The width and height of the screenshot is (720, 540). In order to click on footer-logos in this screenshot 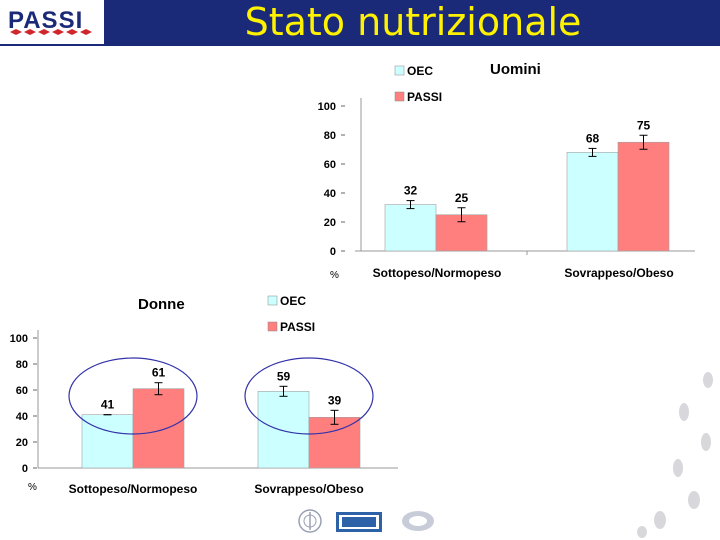, I will do `click(366, 521)`.